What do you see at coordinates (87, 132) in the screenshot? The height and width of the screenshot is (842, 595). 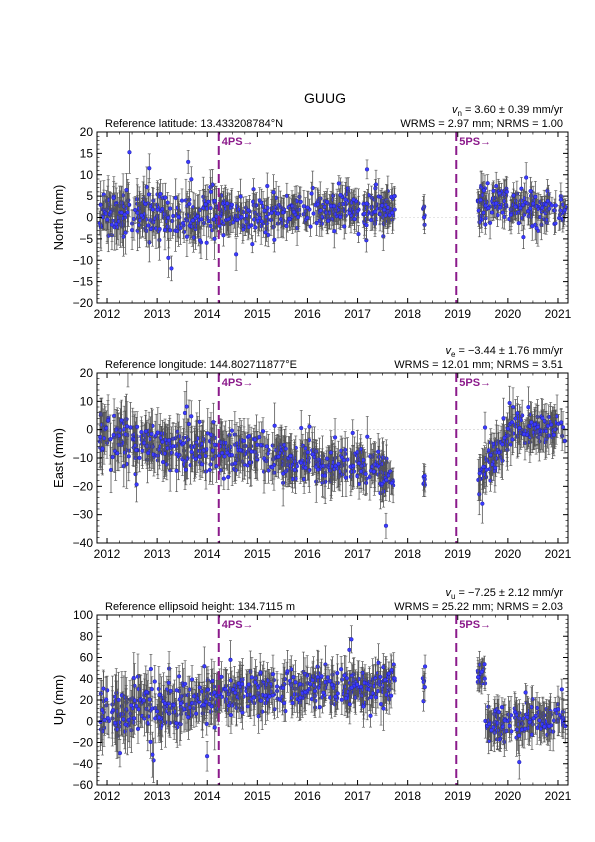 I see `y-tick-label: 20` at bounding box center [87, 132].